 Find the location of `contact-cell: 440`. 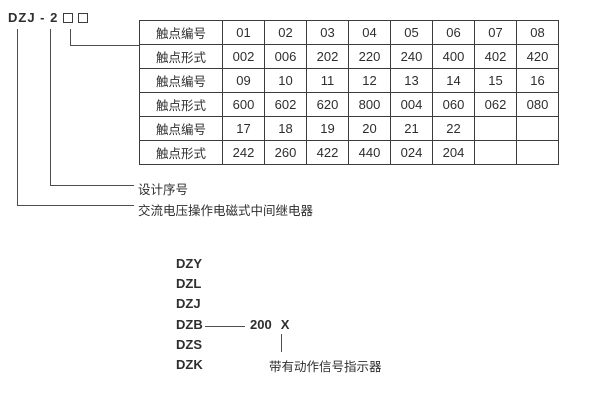

contact-cell: 440 is located at coordinates (369, 152).